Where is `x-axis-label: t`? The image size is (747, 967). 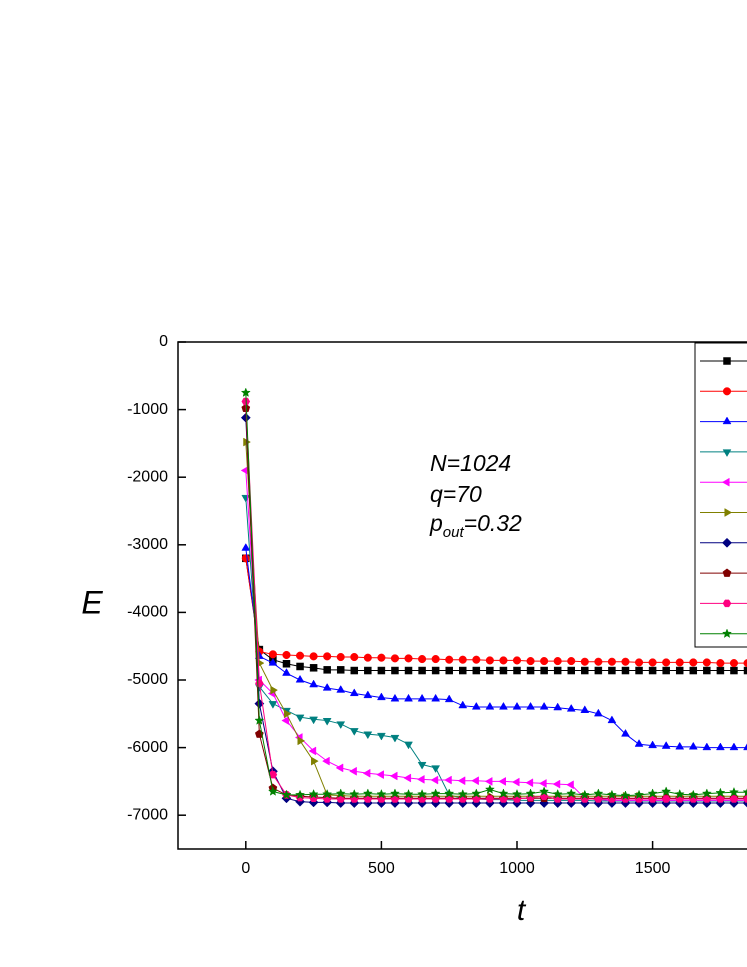 x-axis-label: t is located at coordinates (522, 910).